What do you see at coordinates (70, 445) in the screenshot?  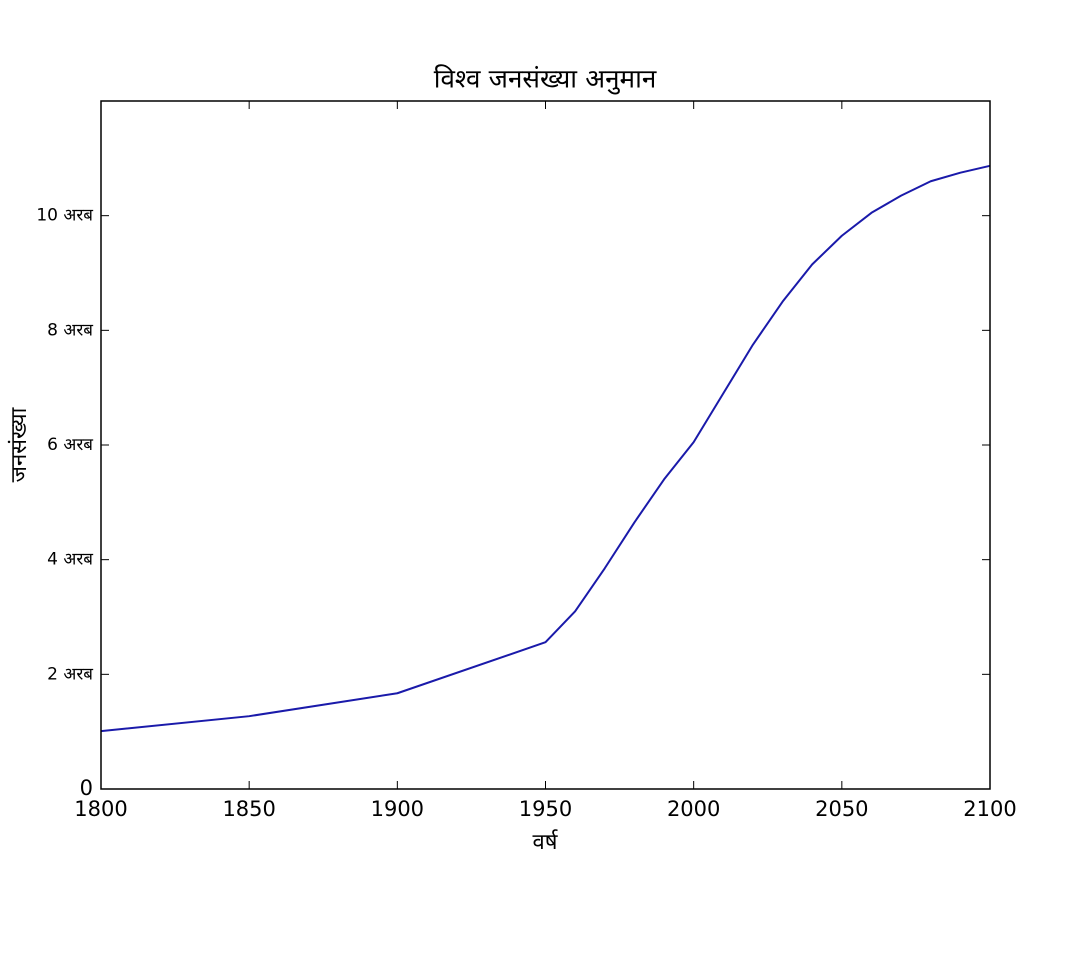 I see `y-tick-label: 6 अरब` at bounding box center [70, 445].